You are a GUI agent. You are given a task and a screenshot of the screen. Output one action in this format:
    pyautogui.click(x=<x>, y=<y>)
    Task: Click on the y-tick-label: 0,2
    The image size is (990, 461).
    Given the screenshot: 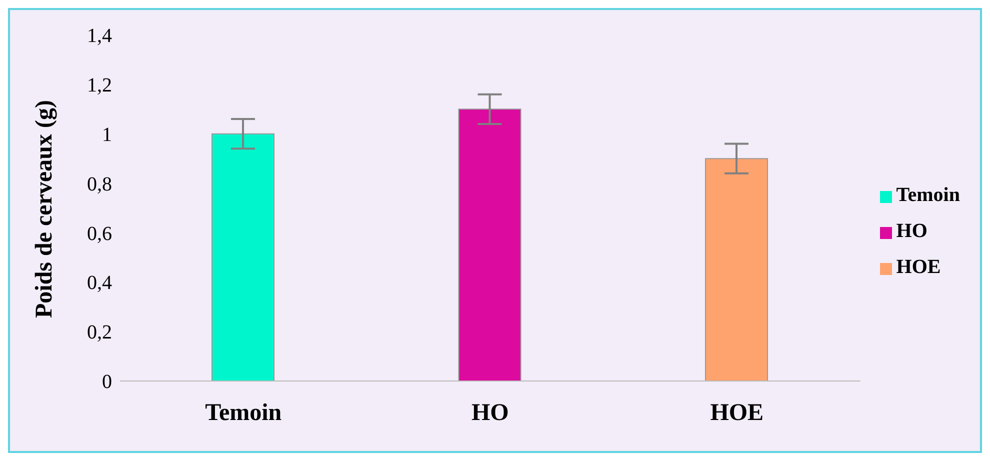 What is the action you would take?
    pyautogui.click(x=99, y=333)
    